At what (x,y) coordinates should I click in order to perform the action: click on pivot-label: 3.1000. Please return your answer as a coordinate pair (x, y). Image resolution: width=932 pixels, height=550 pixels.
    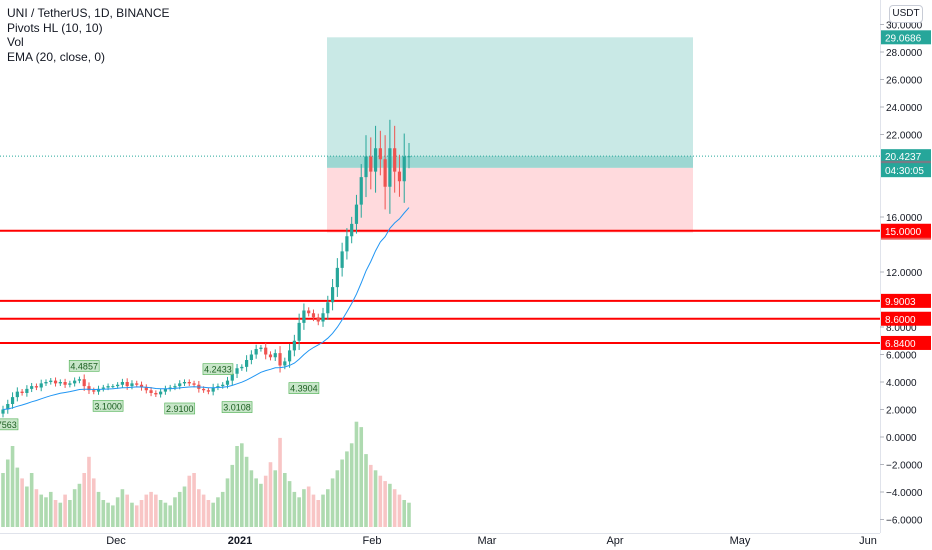
    Looking at the image, I should click on (108, 406).